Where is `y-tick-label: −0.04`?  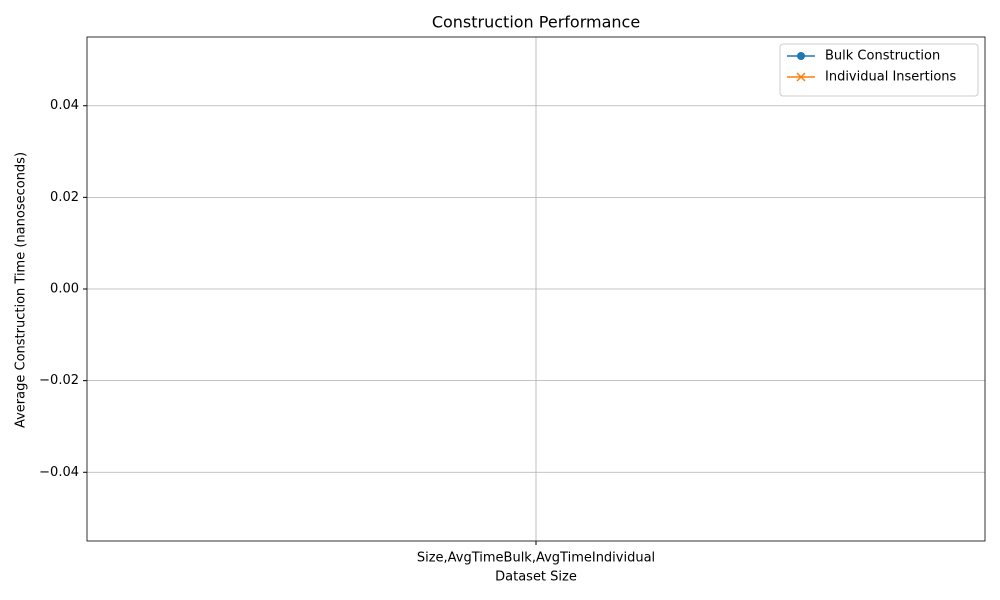
y-tick-label: −0.04 is located at coordinates (59, 472).